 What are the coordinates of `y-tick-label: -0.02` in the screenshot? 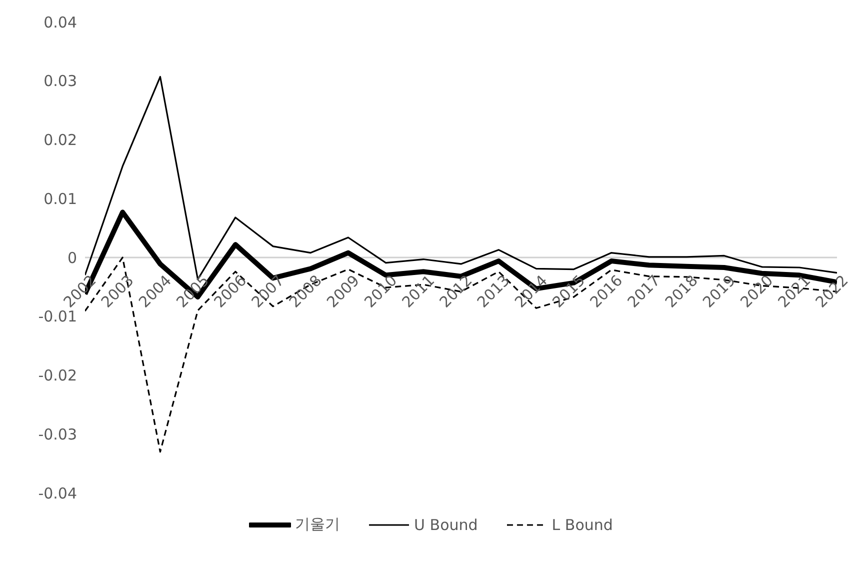 It's located at (57, 375).